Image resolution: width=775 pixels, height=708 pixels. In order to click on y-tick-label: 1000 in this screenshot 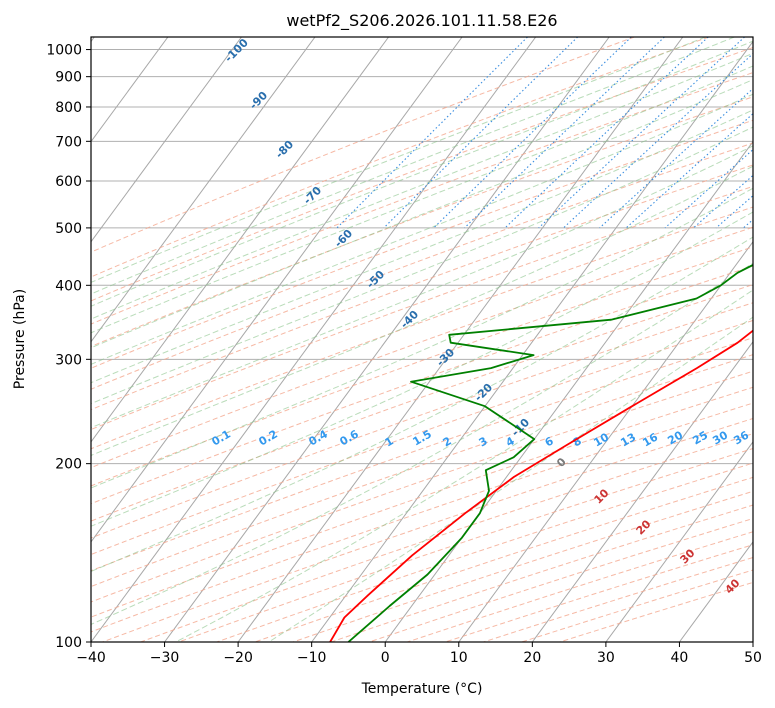, I will do `click(64, 51)`.